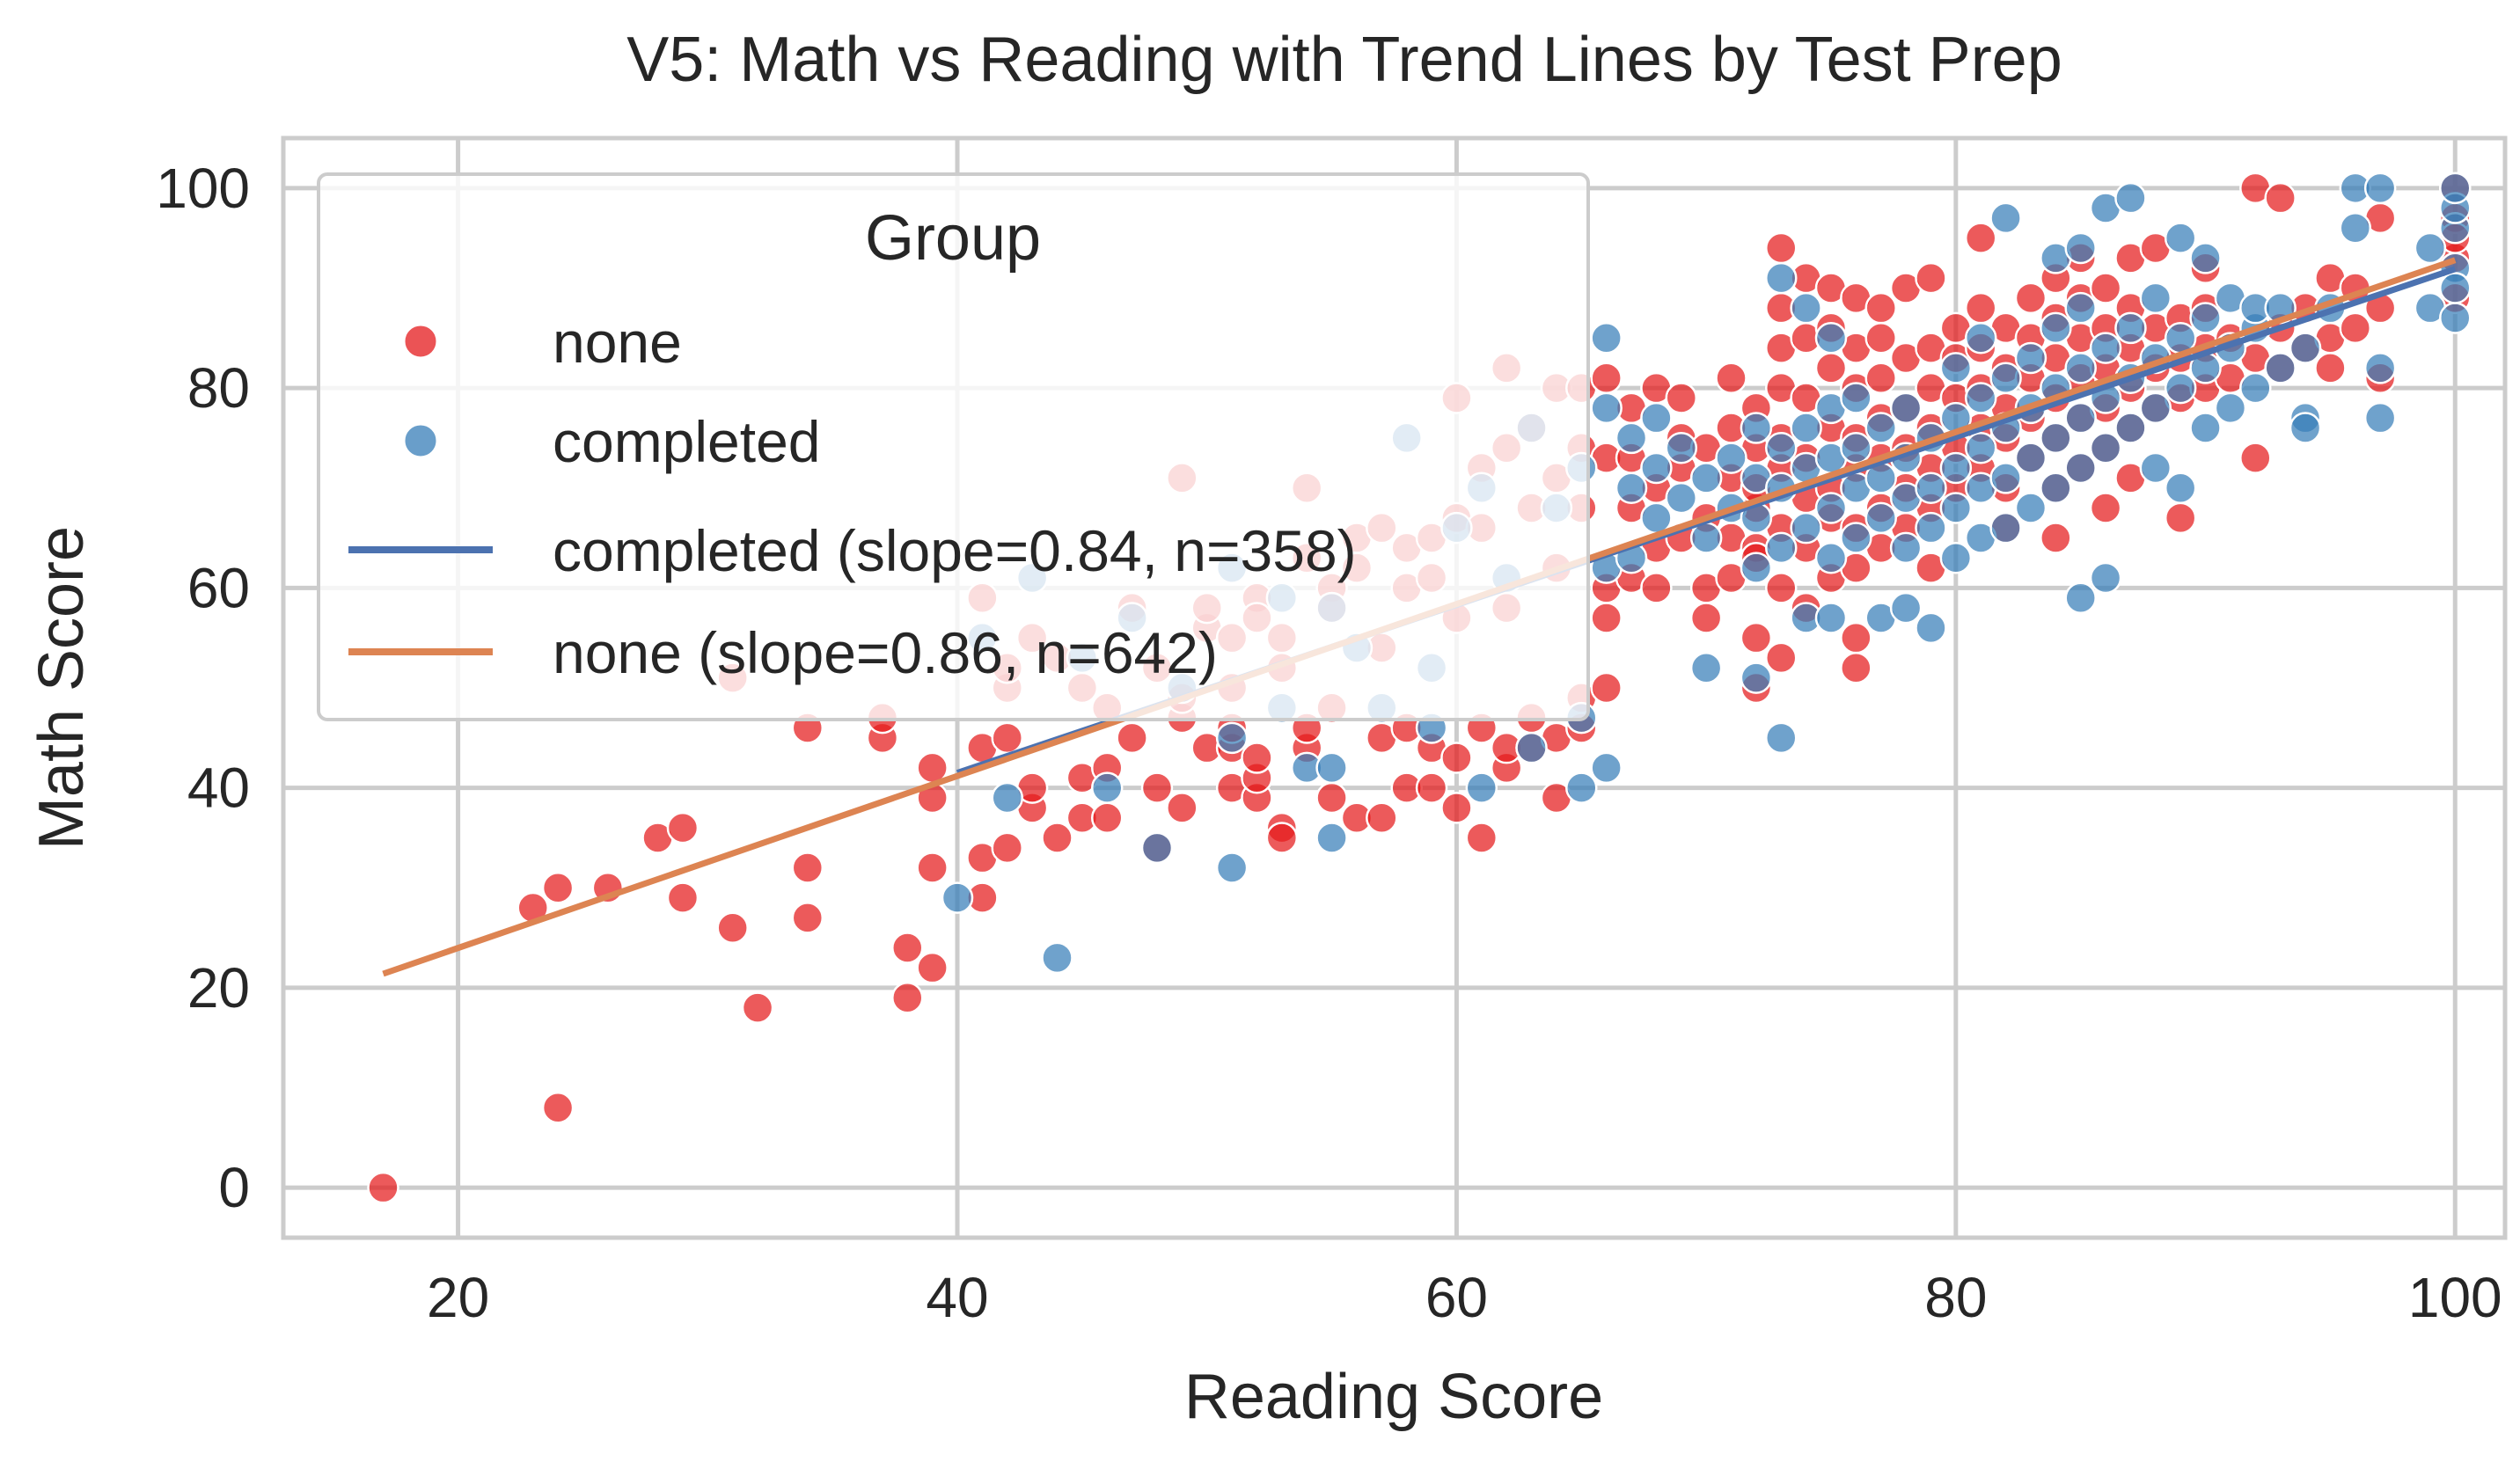  I want to click on x-tick-label: 60, so click(1456, 1297).